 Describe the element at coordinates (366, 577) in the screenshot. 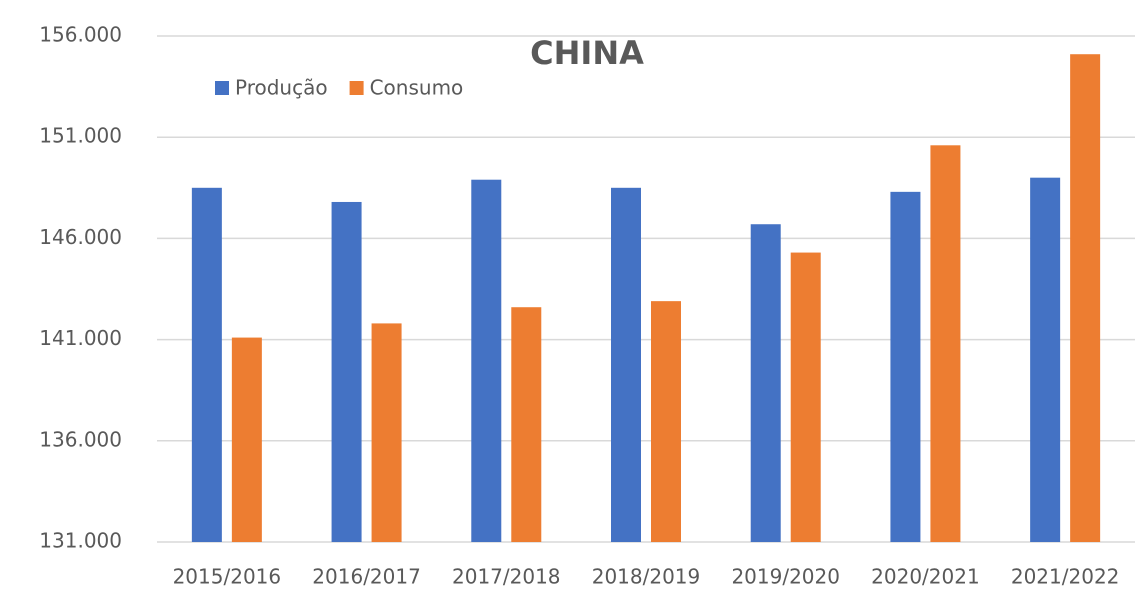

I see `x-tick-label: 2016/2017` at that location.